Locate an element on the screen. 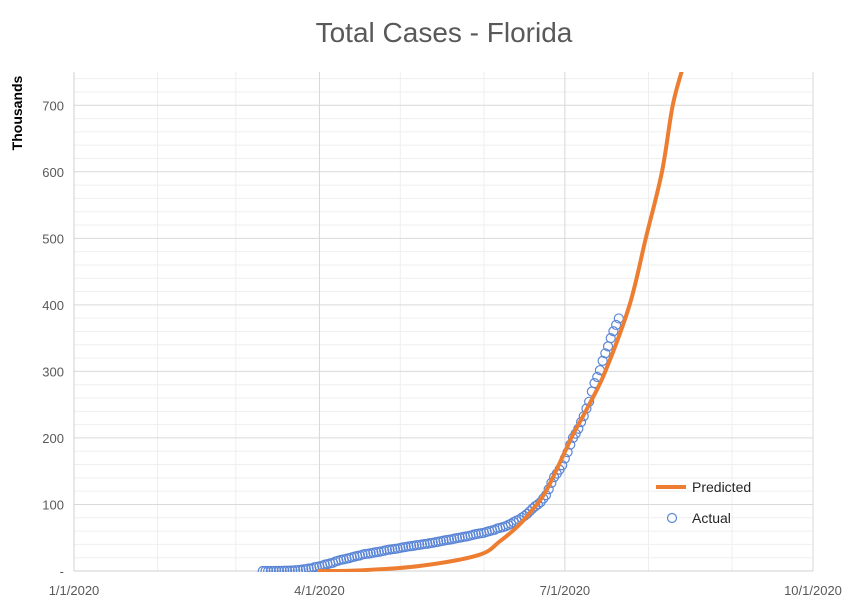 The height and width of the screenshot is (605, 867). y-axis-ticks: - 100 200 300 400 500 600 700 is located at coordinates (53, 338).